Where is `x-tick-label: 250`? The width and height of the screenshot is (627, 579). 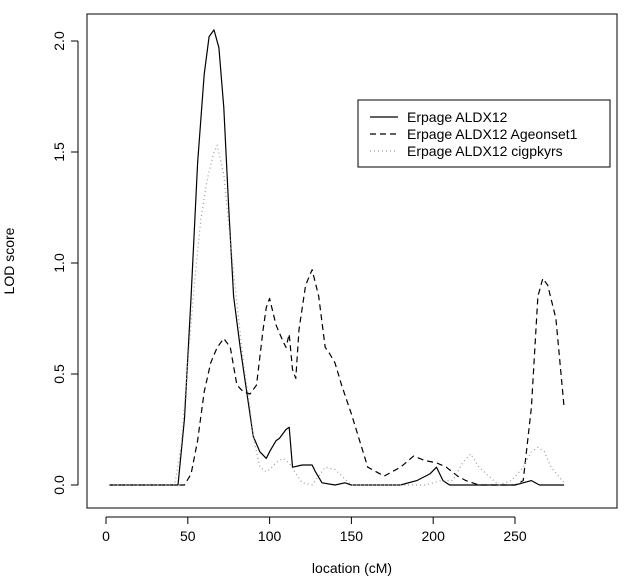 x-tick-label: 250 is located at coordinates (515, 536).